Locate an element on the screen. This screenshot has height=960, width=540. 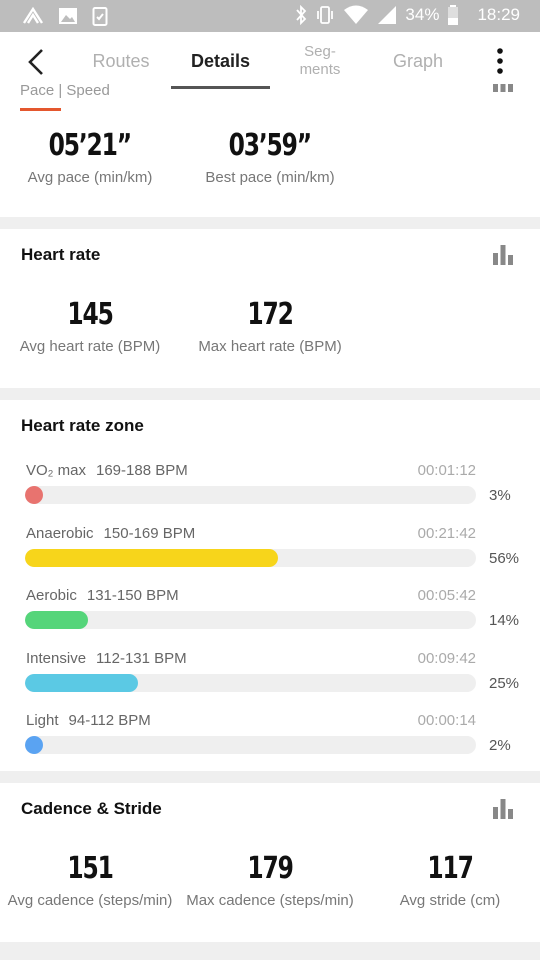
status-bar: 34% 18:29 is located at coordinates (270, 16).